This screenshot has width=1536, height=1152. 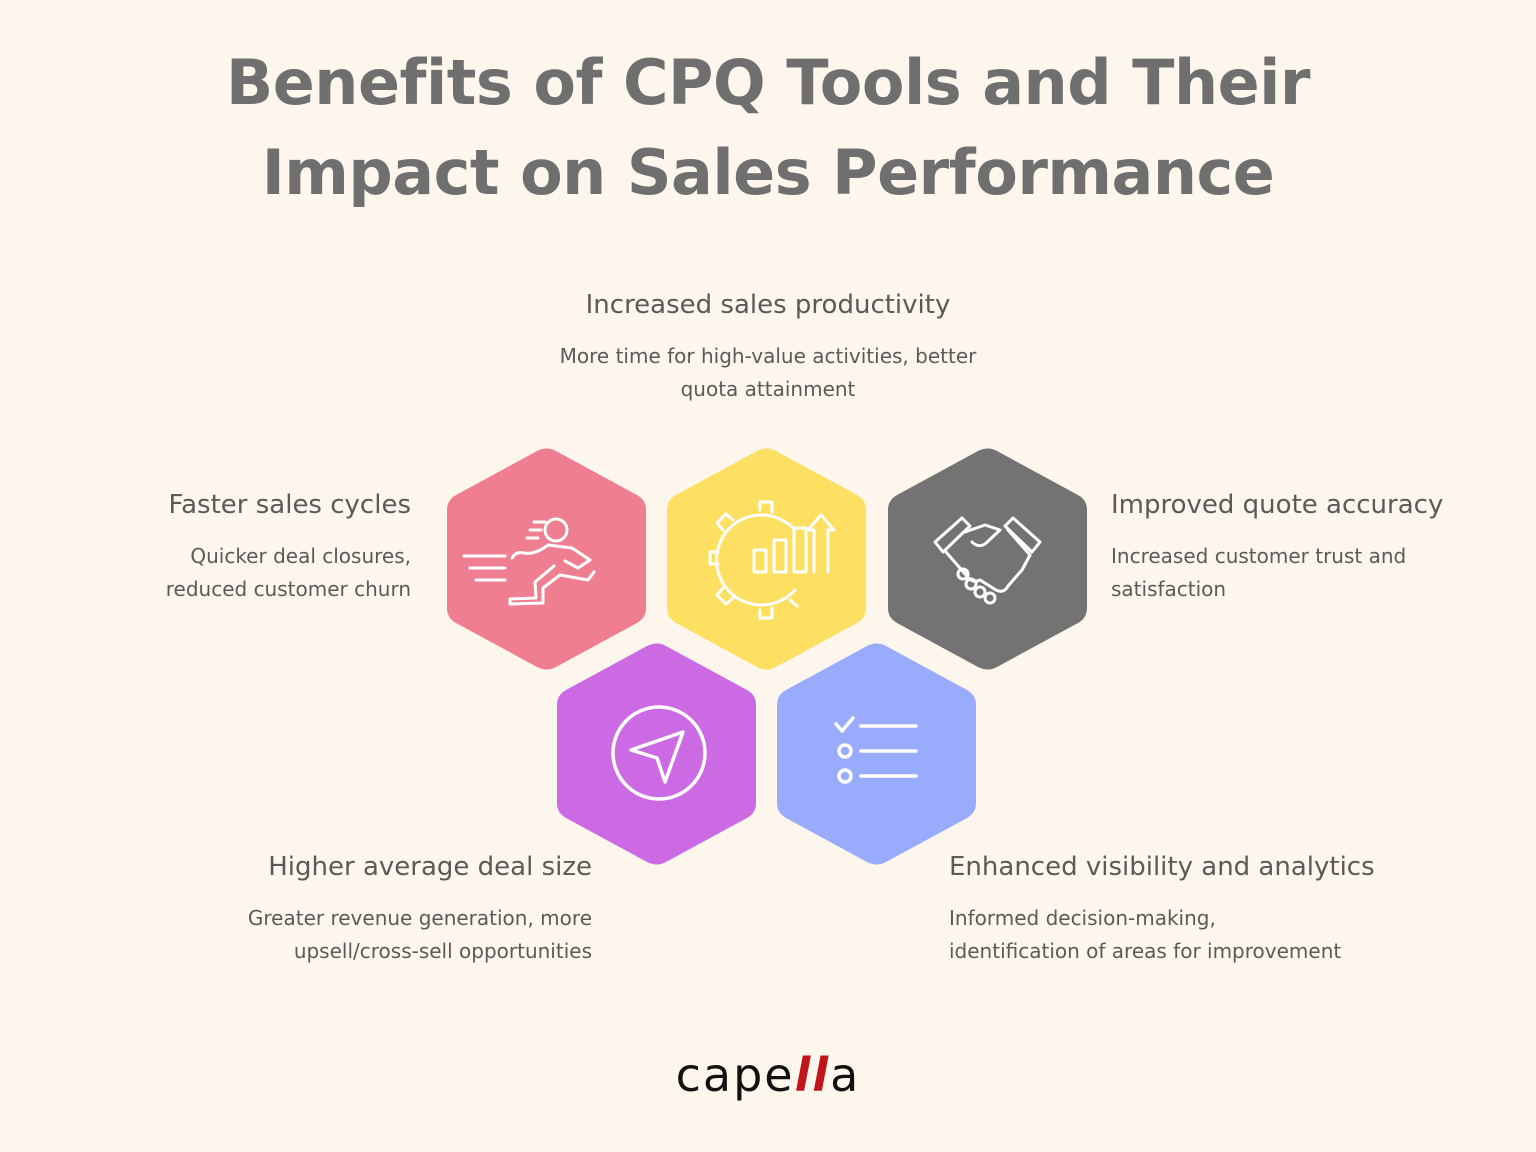 I want to click on benefit-description-line: upsell/cross-sell opportunities, so click(x=442, y=951).